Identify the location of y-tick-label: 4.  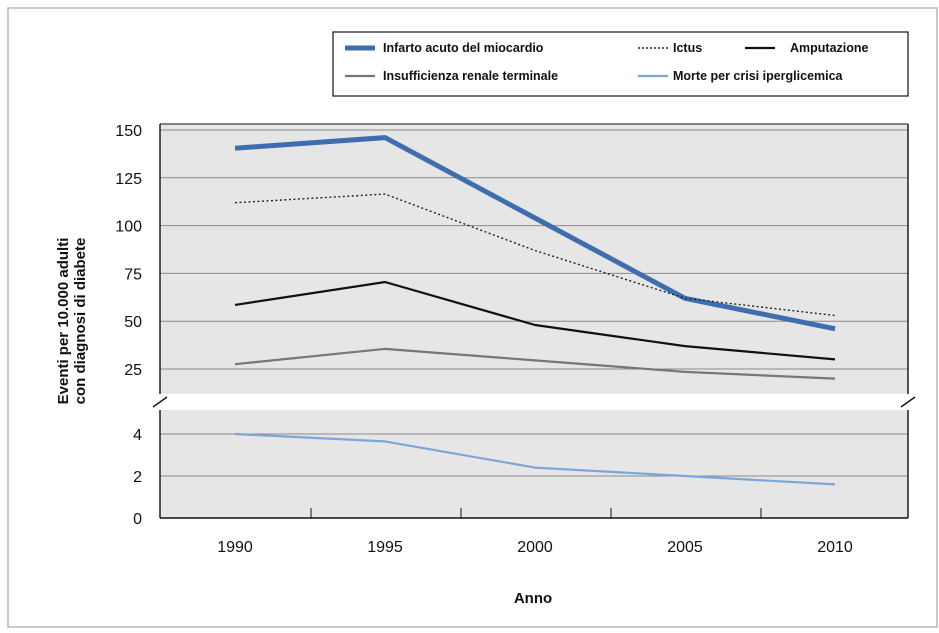
(137, 435).